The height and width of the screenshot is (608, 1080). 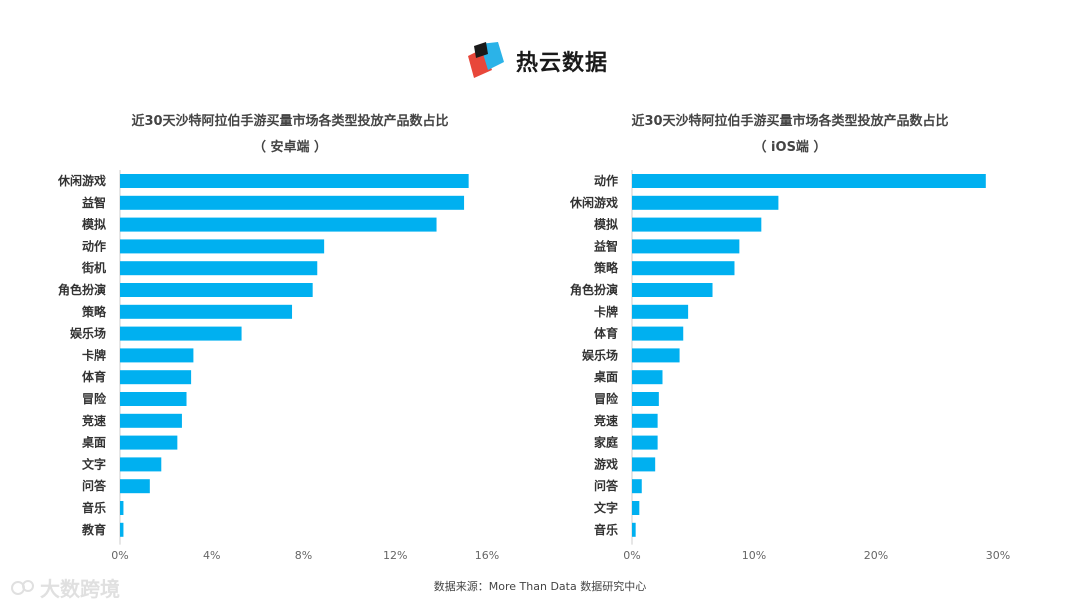 I want to click on x-tick-label: 10%, so click(x=754, y=555).